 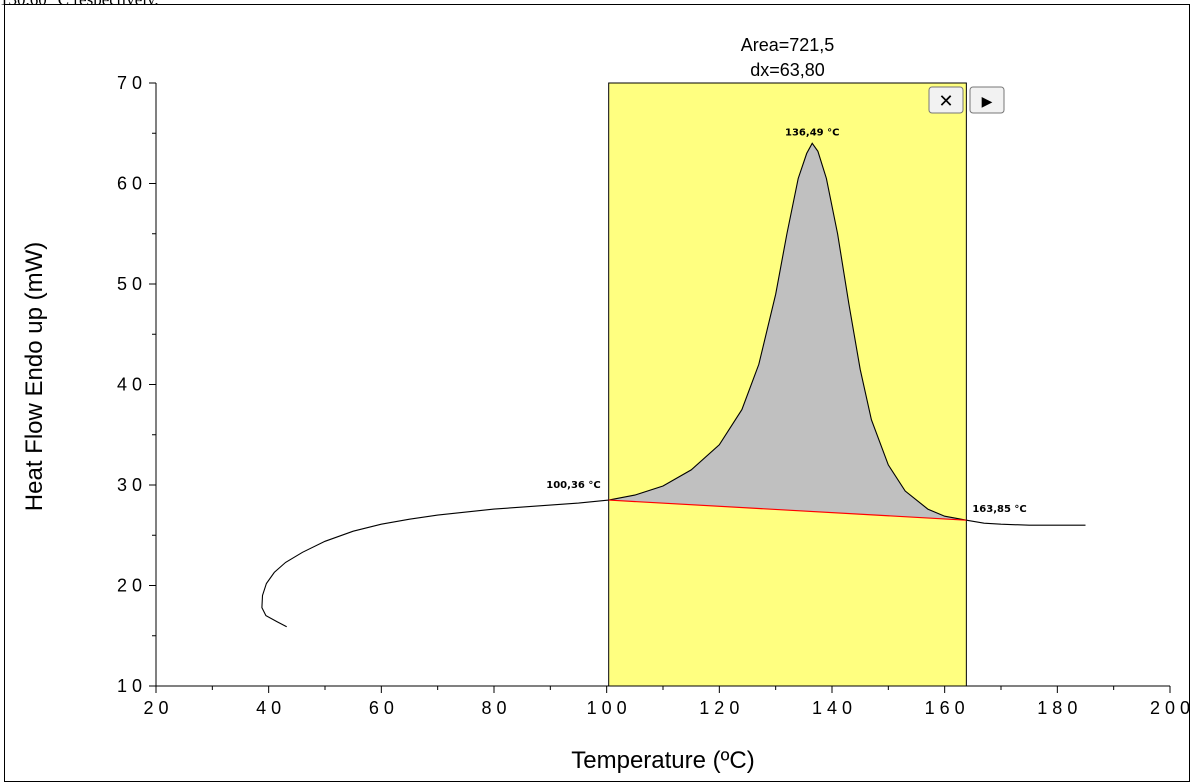 I want to click on peak-area-fill, so click(x=787, y=332).